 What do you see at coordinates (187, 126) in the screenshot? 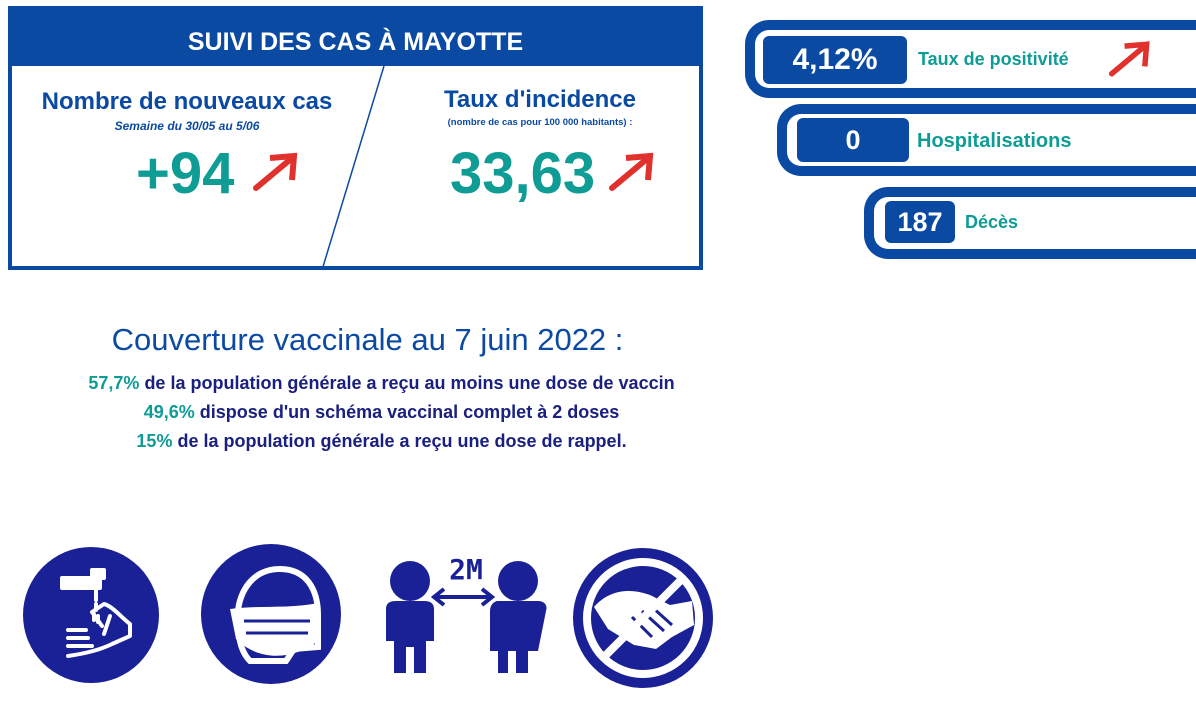
I see `new-cases-subtitle: Semaine du 30/05 au 5/06` at bounding box center [187, 126].